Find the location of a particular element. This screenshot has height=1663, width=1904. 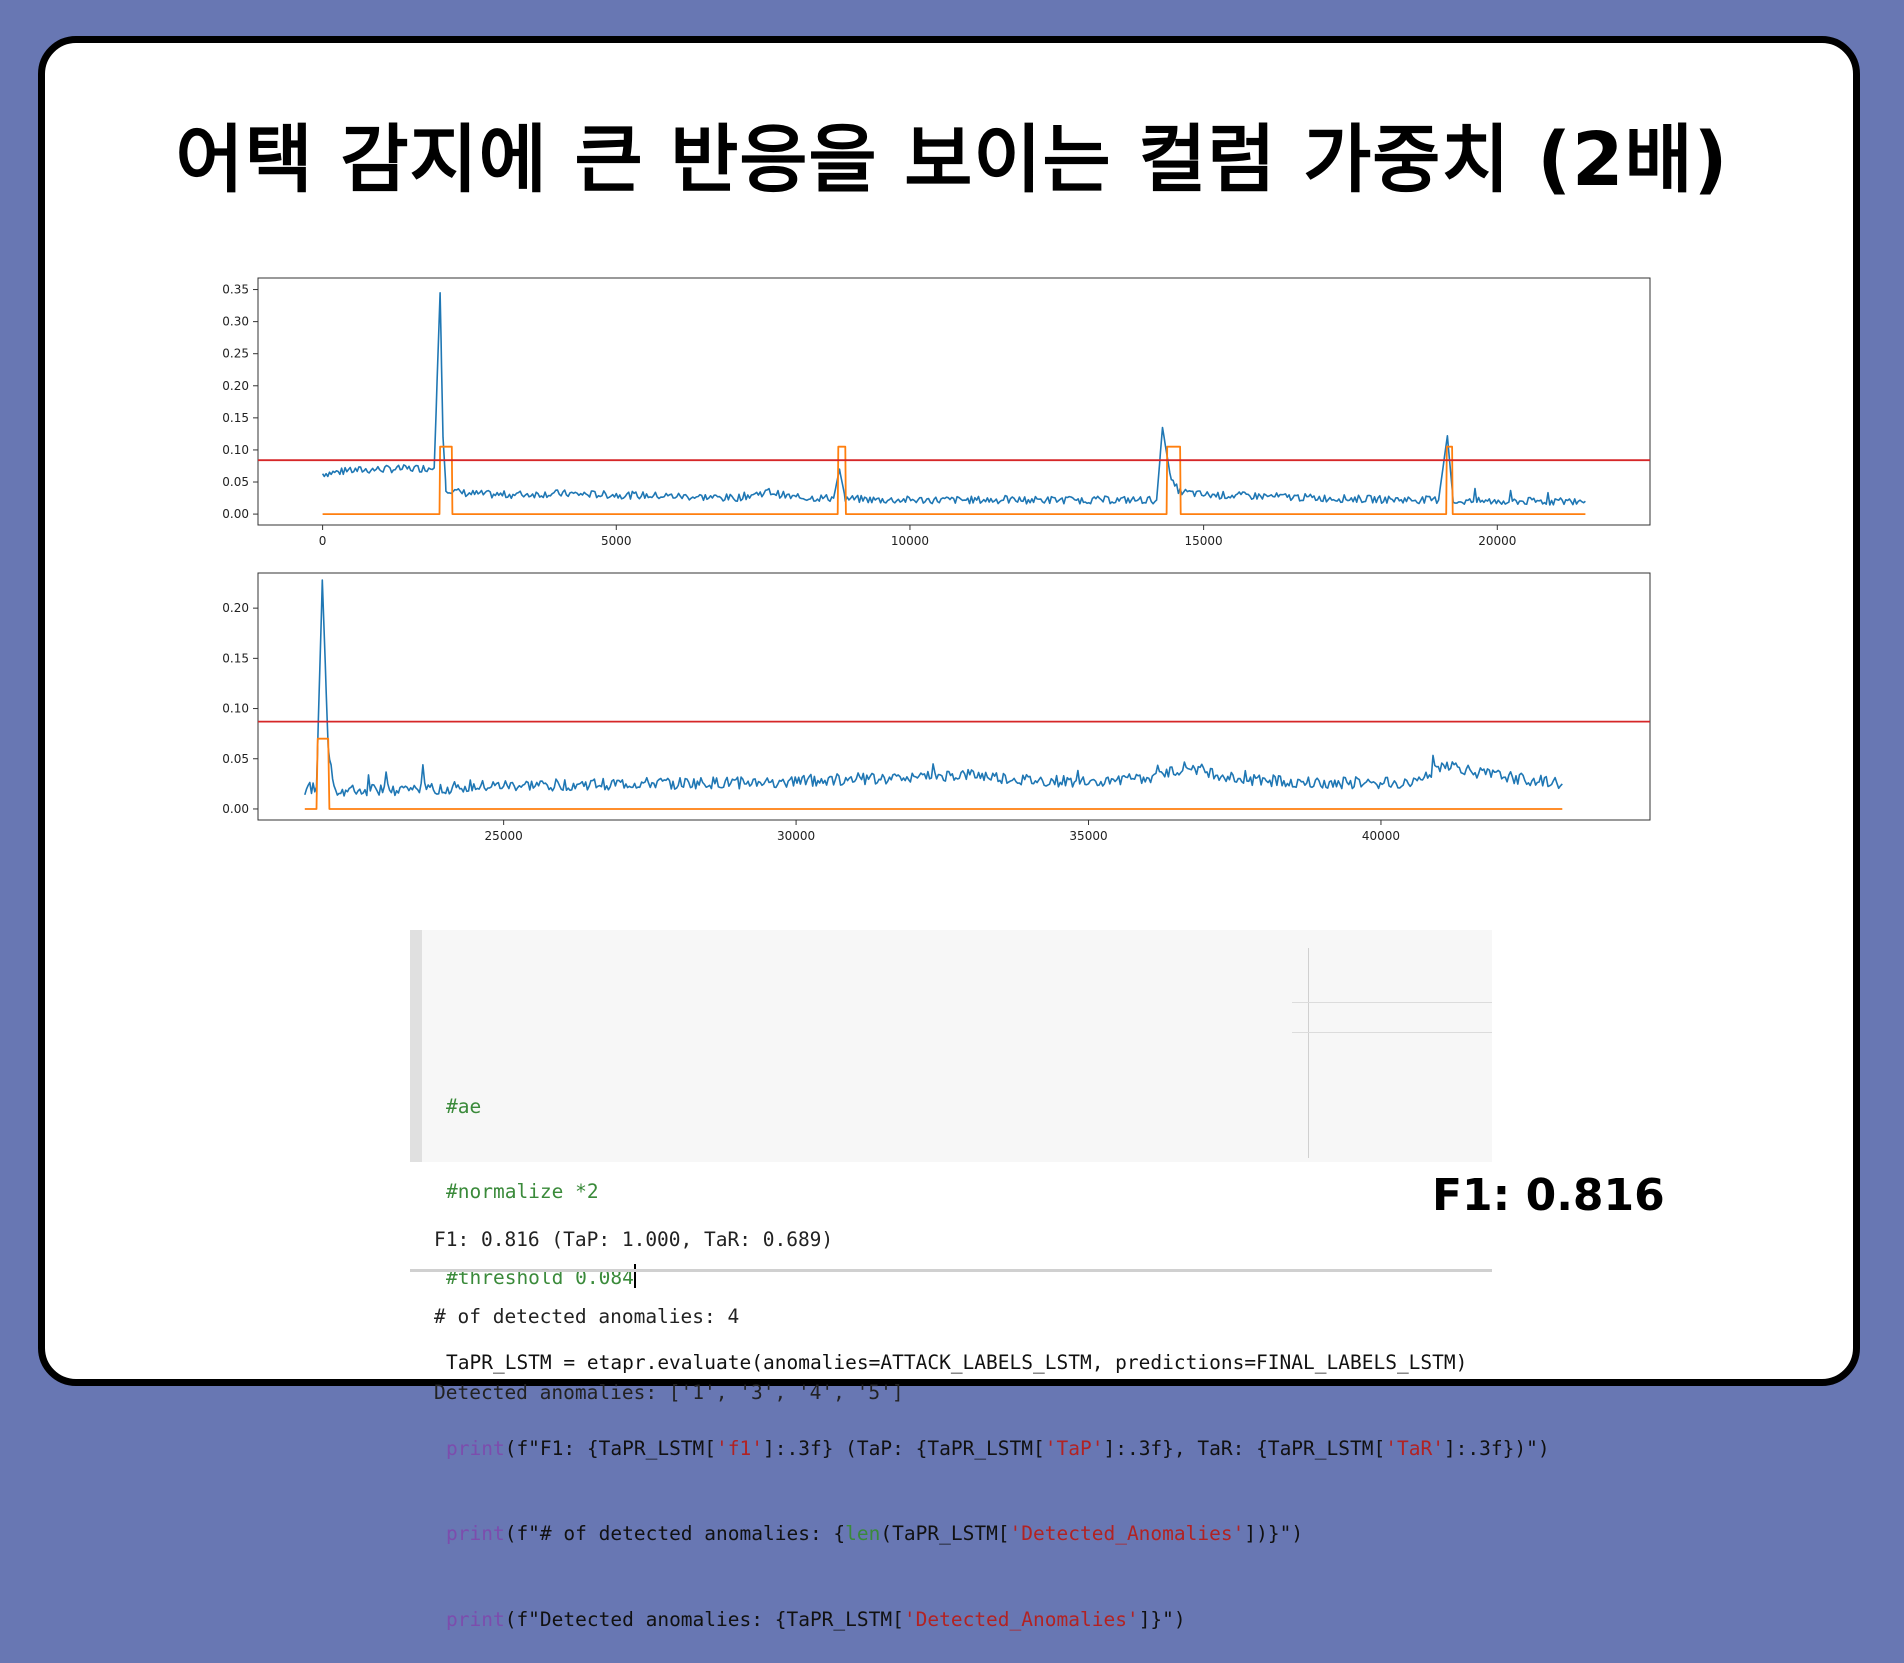

chart-1-frame is located at coordinates (954, 401).